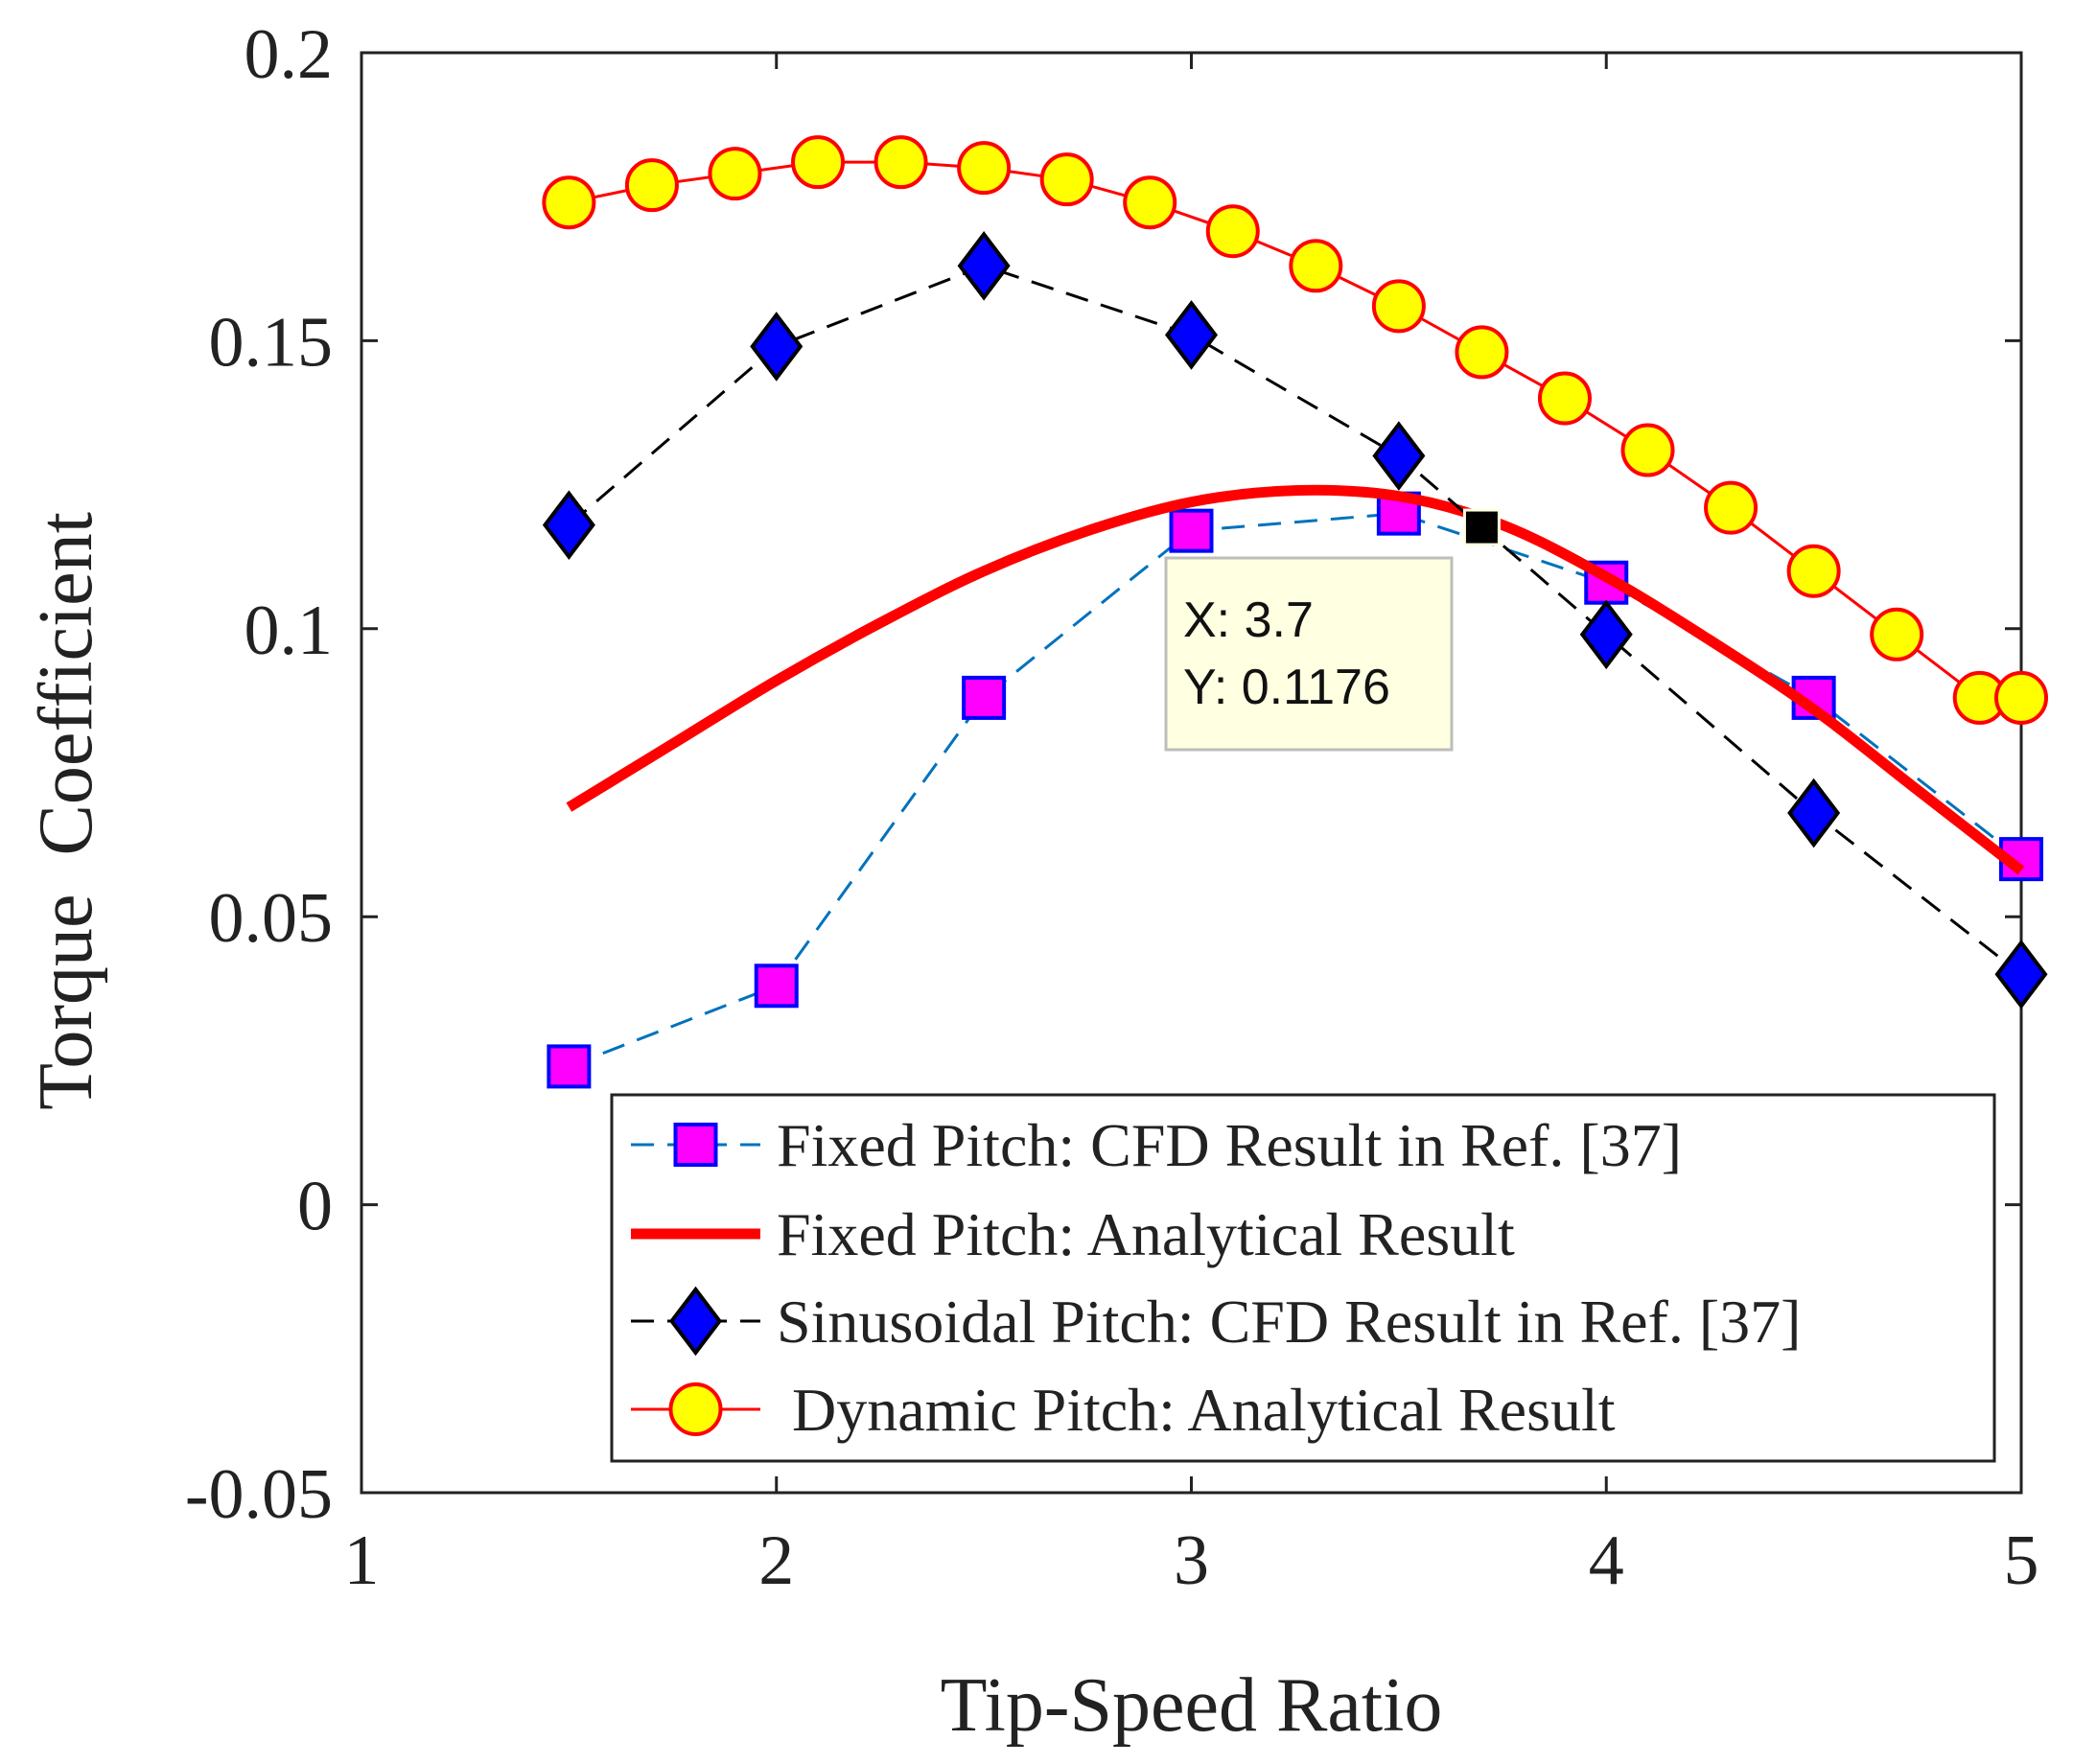 Image resolution: width=2073 pixels, height=1764 pixels. Describe the element at coordinates (271, 918) in the screenshot. I see `y-tick-label: 0.05` at that location.